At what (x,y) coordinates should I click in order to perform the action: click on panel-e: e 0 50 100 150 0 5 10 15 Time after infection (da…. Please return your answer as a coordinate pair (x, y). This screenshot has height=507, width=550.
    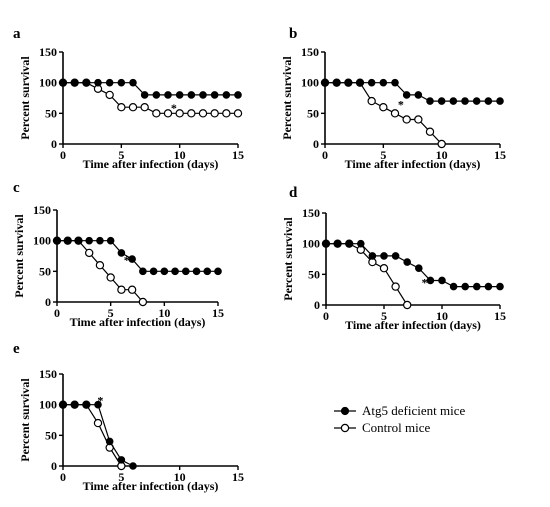
    Looking at the image, I should click on (128, 417).